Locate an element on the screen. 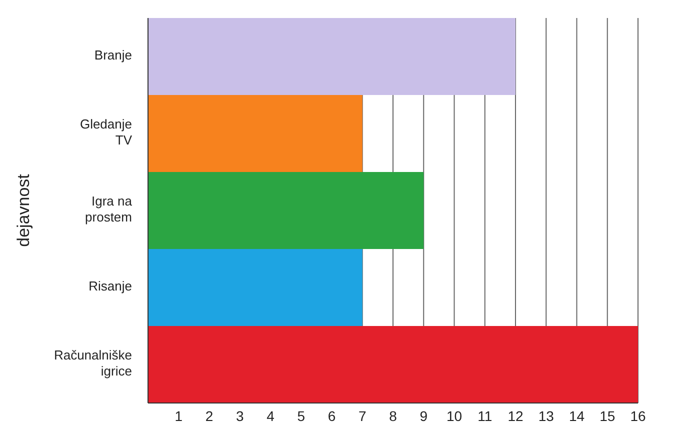 This screenshot has height=448, width=677. x-tick-label: 5 is located at coordinates (301, 416).